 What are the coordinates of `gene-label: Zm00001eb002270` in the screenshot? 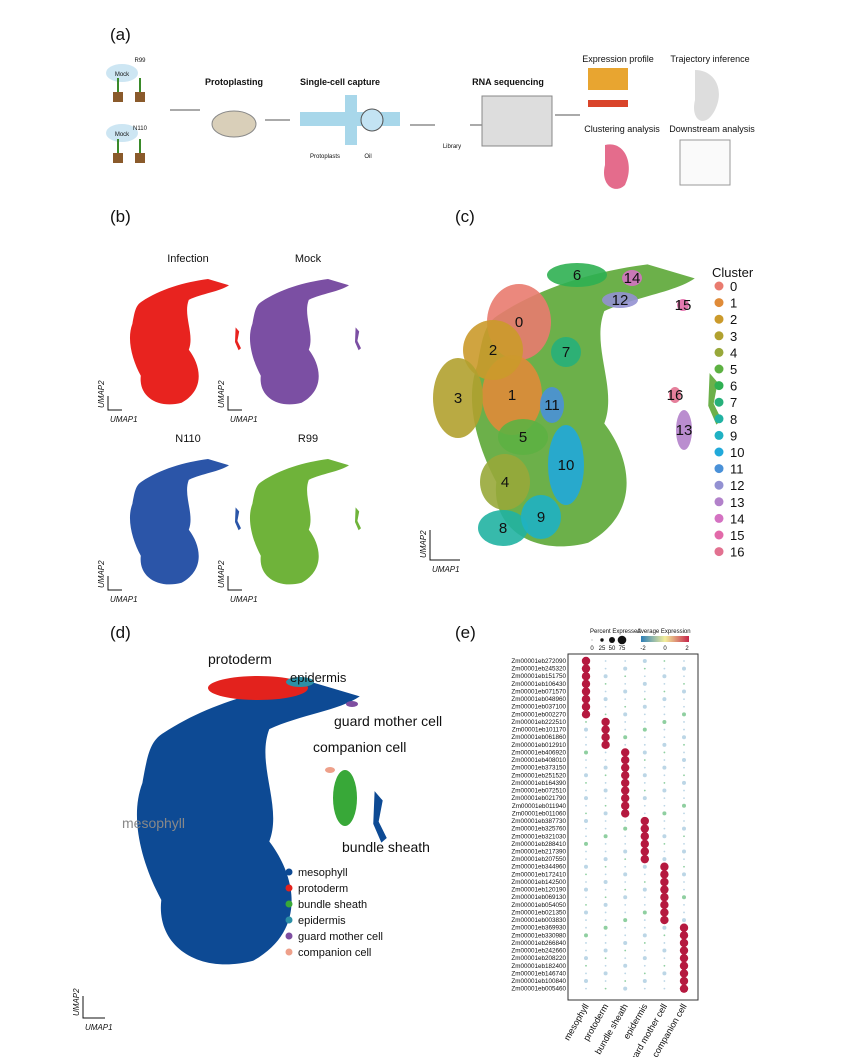 It's located at (538, 714).